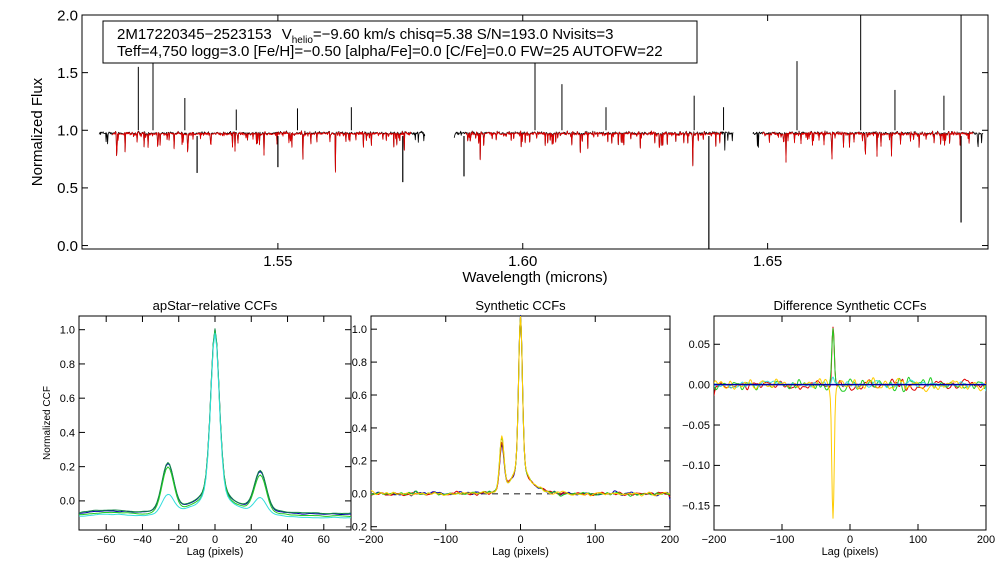  Describe the element at coordinates (142, 540) in the screenshot. I see `x-tick-label: −40` at that location.